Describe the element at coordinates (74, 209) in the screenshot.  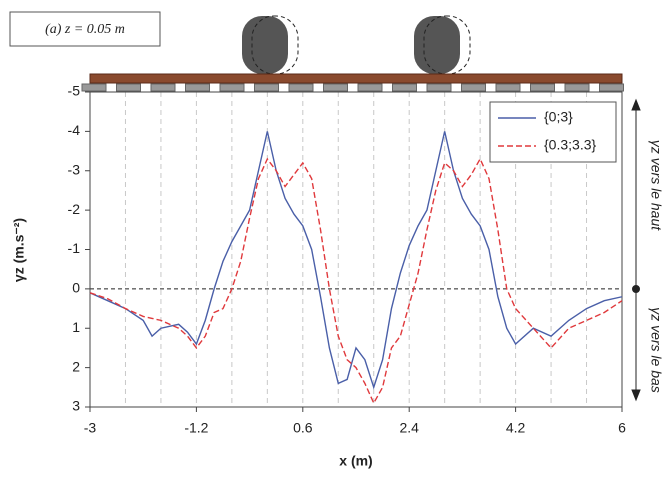
I see `y-tick-label: -2` at that location.